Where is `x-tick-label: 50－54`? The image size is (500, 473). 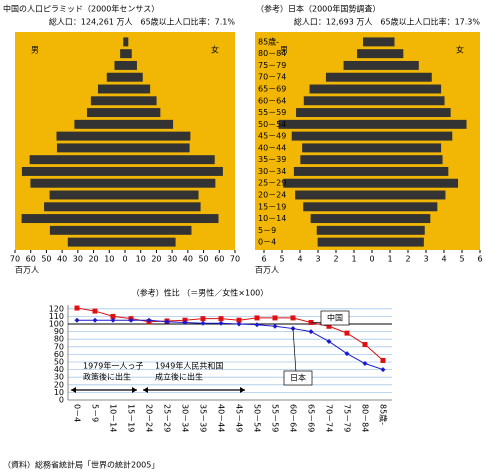
x-tick-label: 50－54 is located at coordinates (257, 418).